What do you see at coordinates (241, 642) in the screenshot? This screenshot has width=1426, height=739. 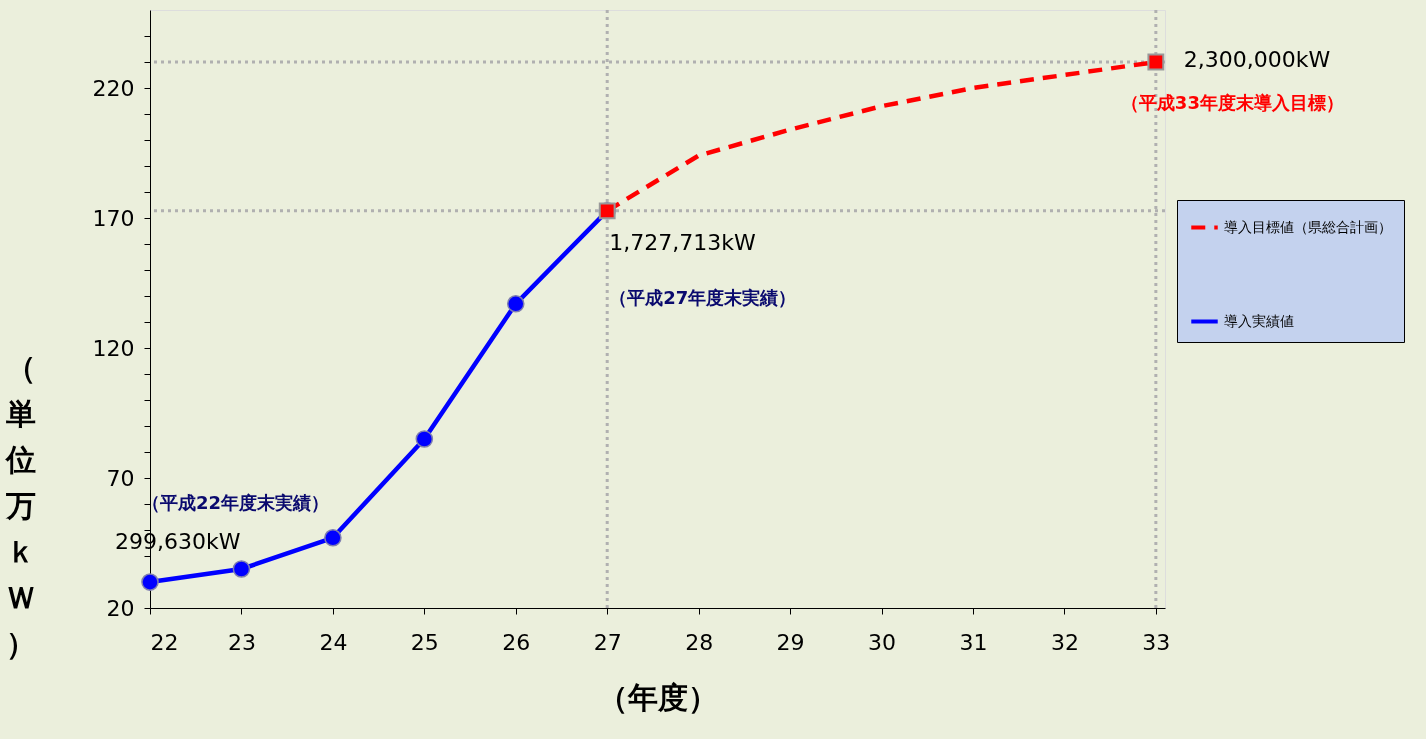 I see `x-tick-label: 23` at bounding box center [241, 642].